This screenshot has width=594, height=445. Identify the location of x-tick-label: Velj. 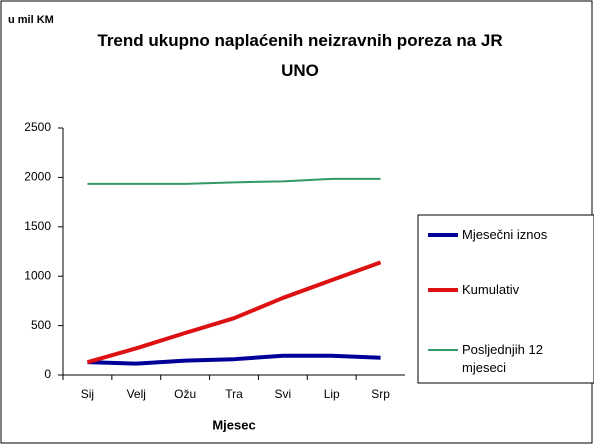
(136, 394).